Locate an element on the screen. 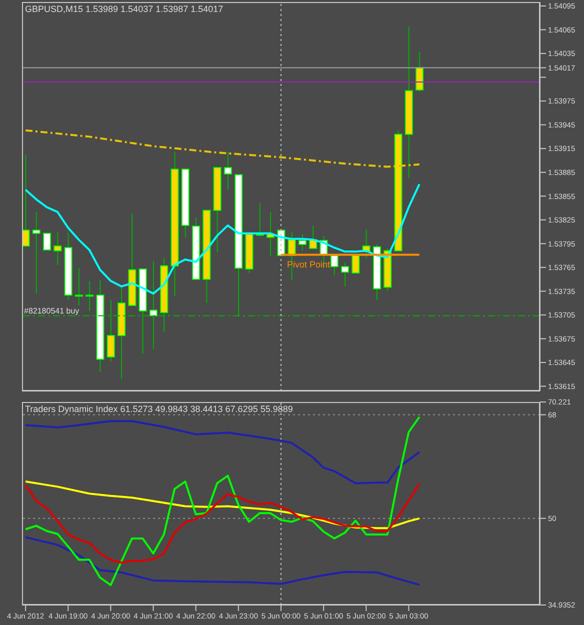  chart-title: Traders Dynamic Index 61.5273 49.9843 38.4413 67.6295 55.9889 is located at coordinates (159, 409).